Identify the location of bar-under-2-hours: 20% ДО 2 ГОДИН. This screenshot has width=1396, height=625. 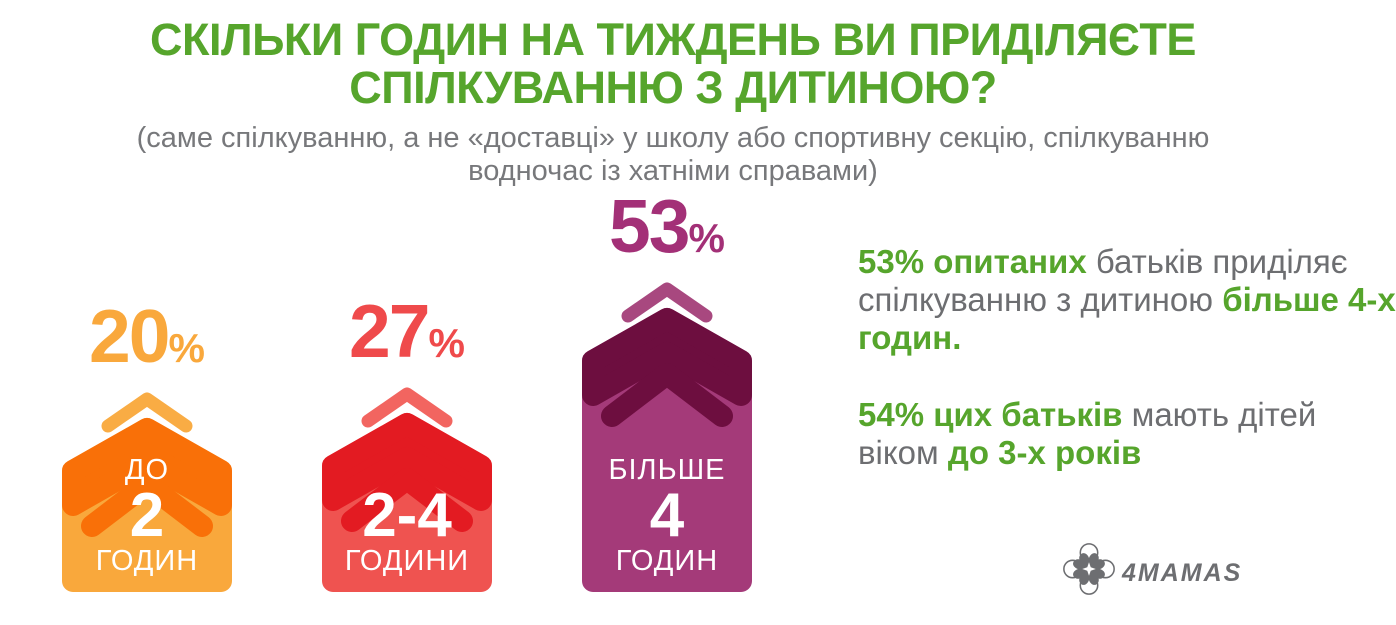
(147, 438).